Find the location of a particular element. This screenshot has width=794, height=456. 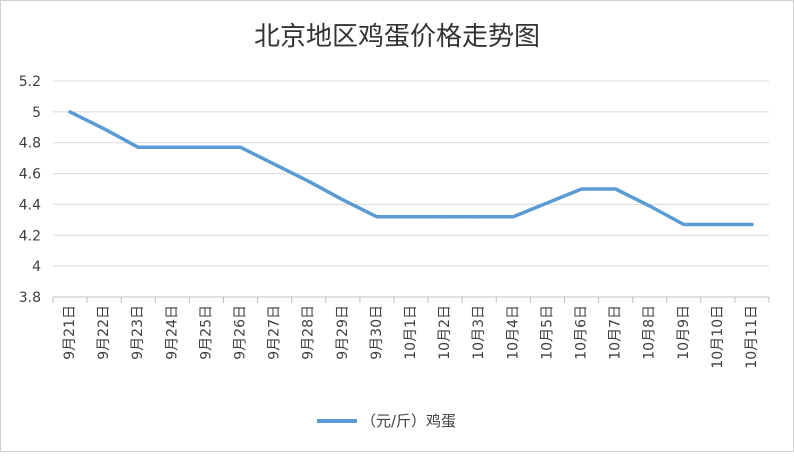

x-tick-label: 9月30日 is located at coordinates (377, 332).